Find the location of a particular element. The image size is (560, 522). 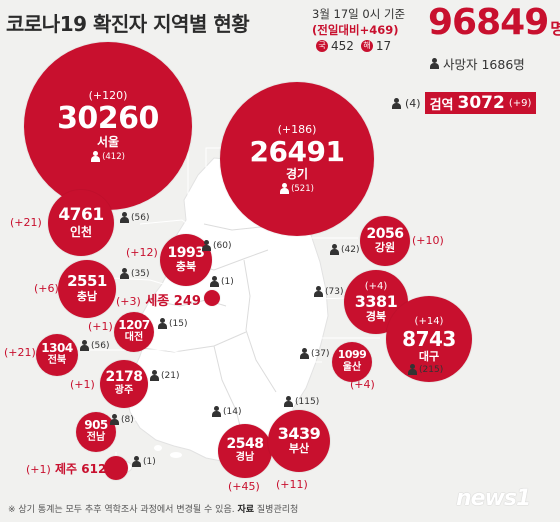

region-count: 1099 is located at coordinates (352, 355).